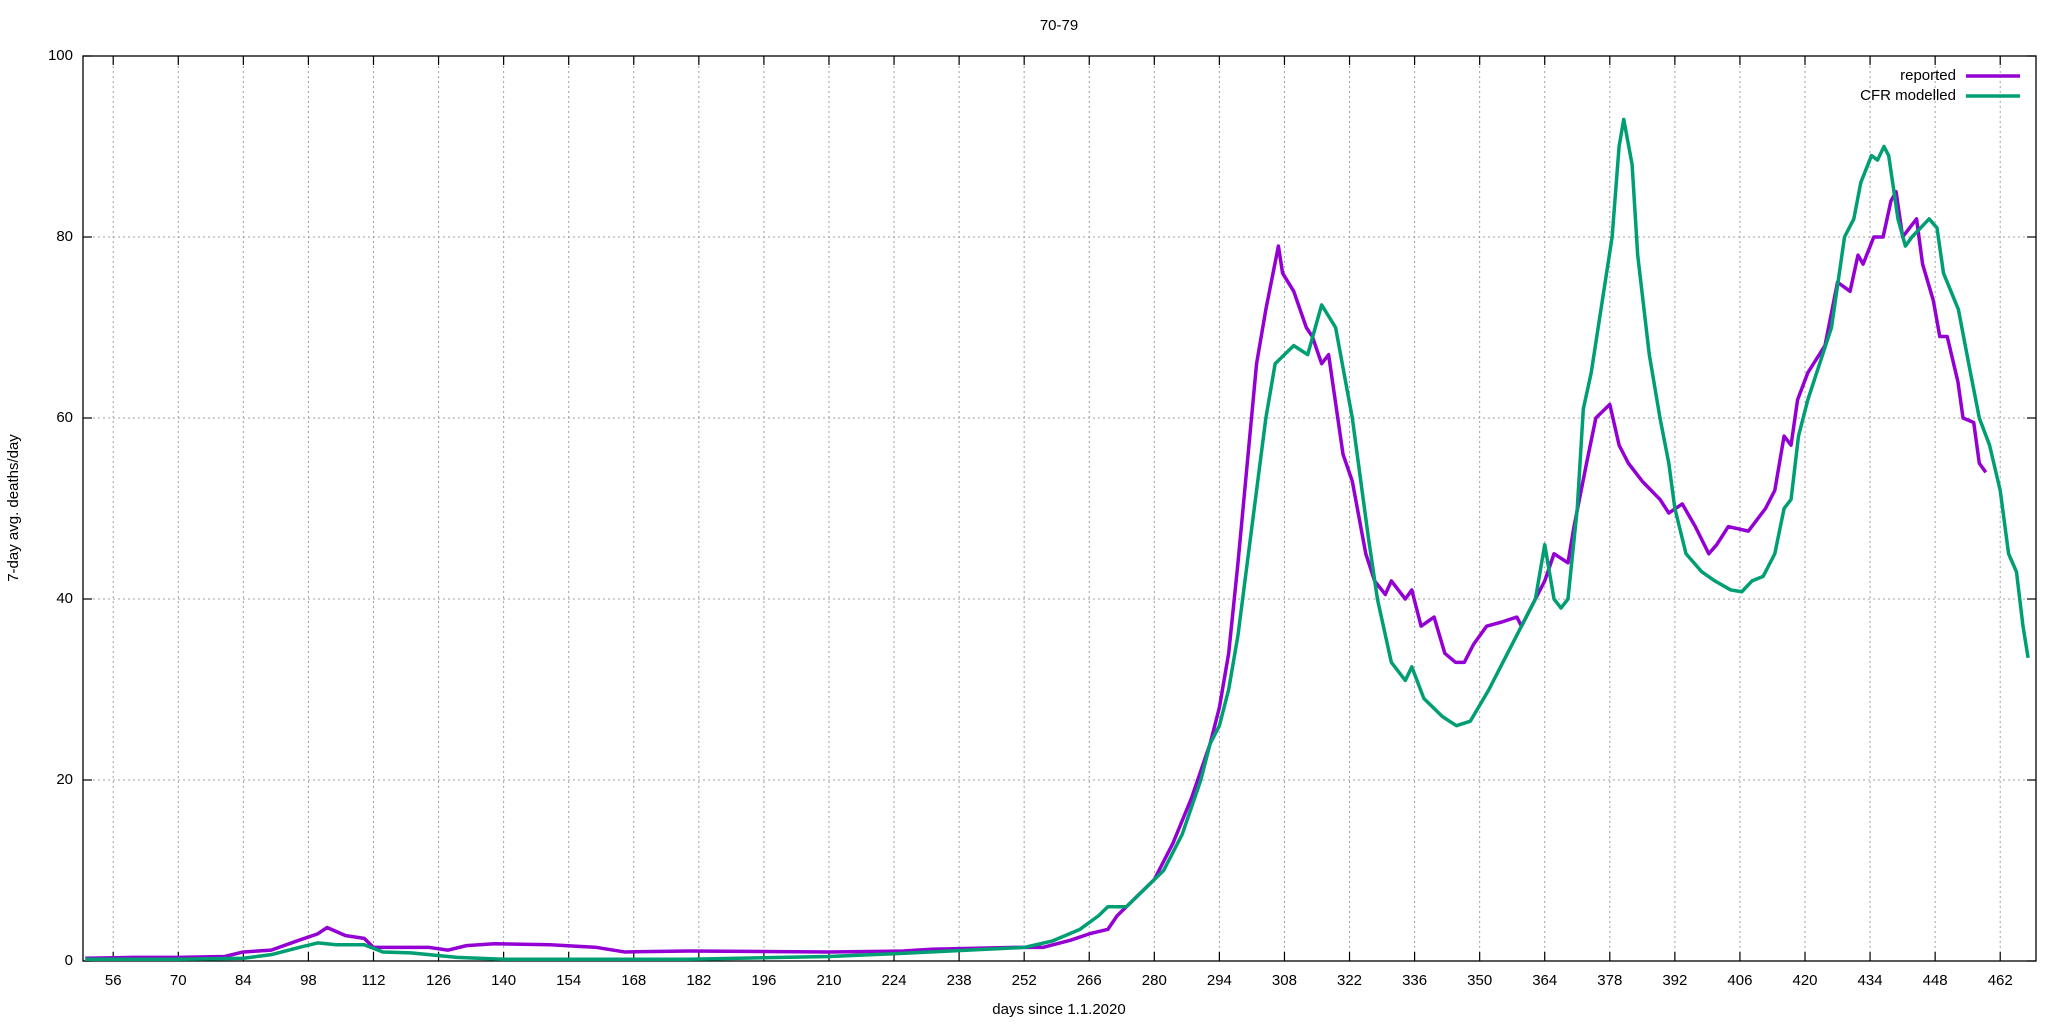  Describe the element at coordinates (64, 779) in the screenshot. I see `y-tick-label: 20` at that location.